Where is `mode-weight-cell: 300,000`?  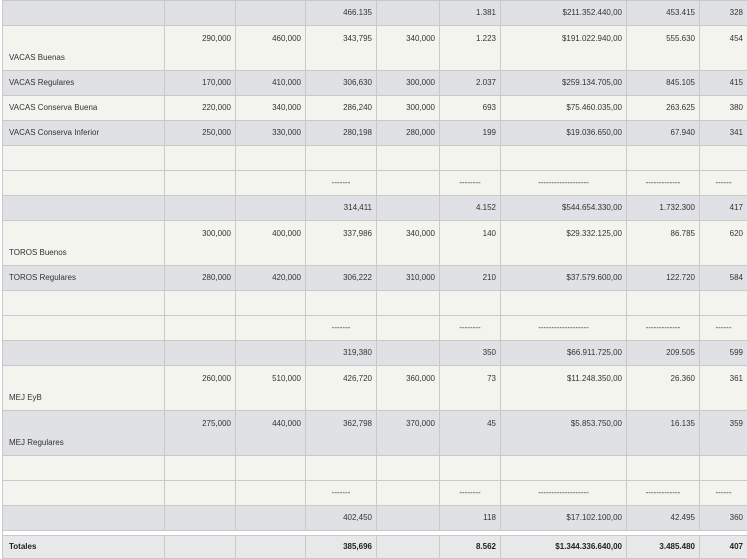
mode-weight-cell: 300,000 is located at coordinates (408, 108).